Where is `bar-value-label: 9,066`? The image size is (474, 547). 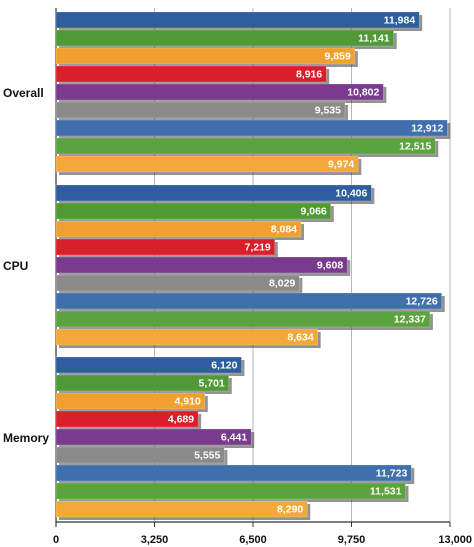
bar-value-label: 9,066 is located at coordinates (313, 212).